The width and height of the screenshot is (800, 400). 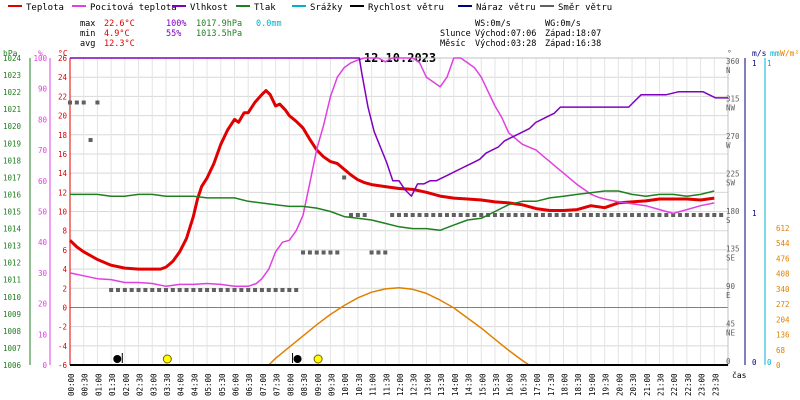 I want to click on legend-label: Rychlost větru, so click(x=406, y=8).